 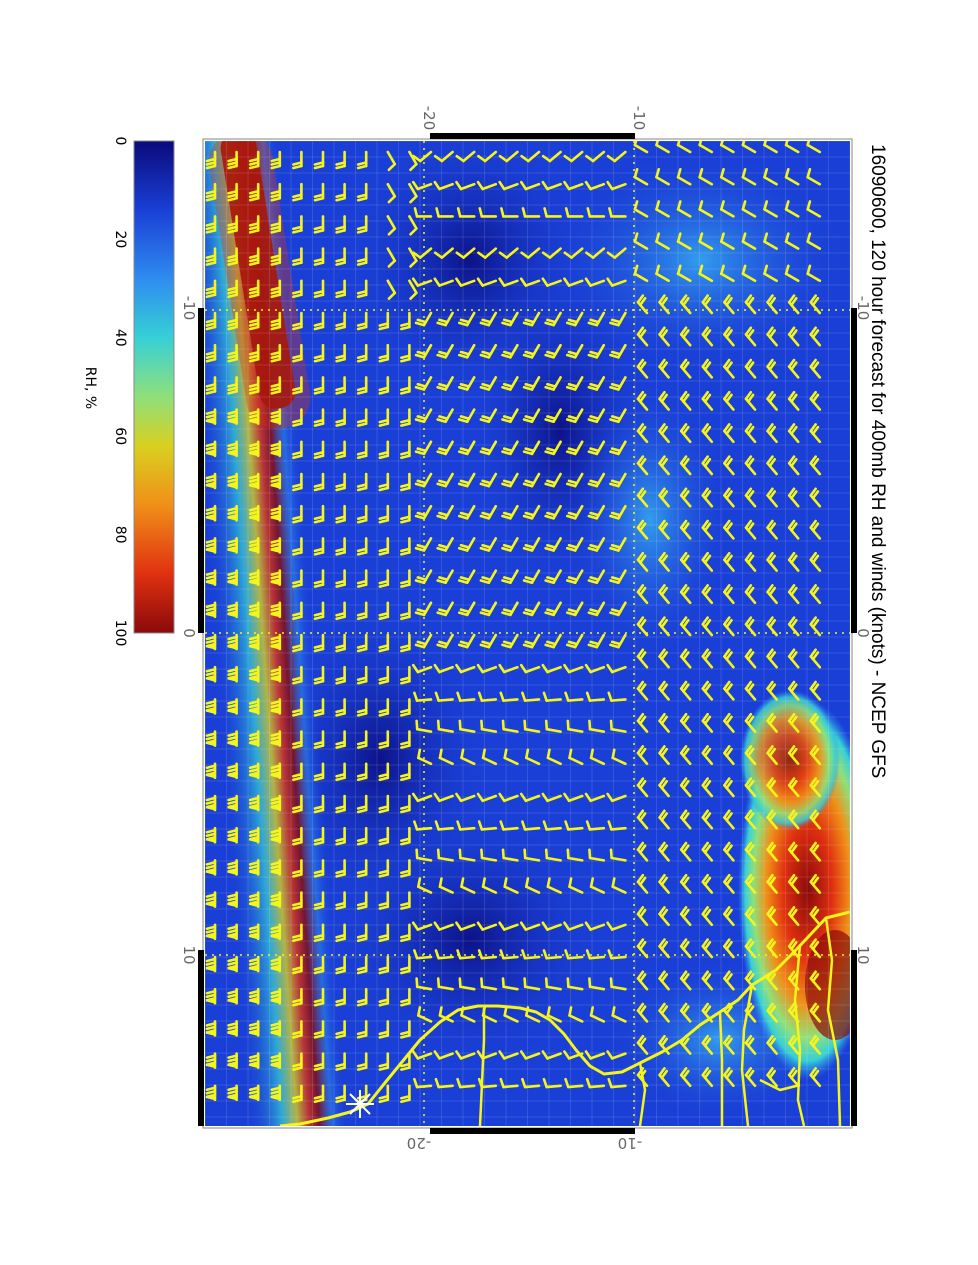 I want to click on colorbar-tick-label: 20, so click(x=120, y=239).